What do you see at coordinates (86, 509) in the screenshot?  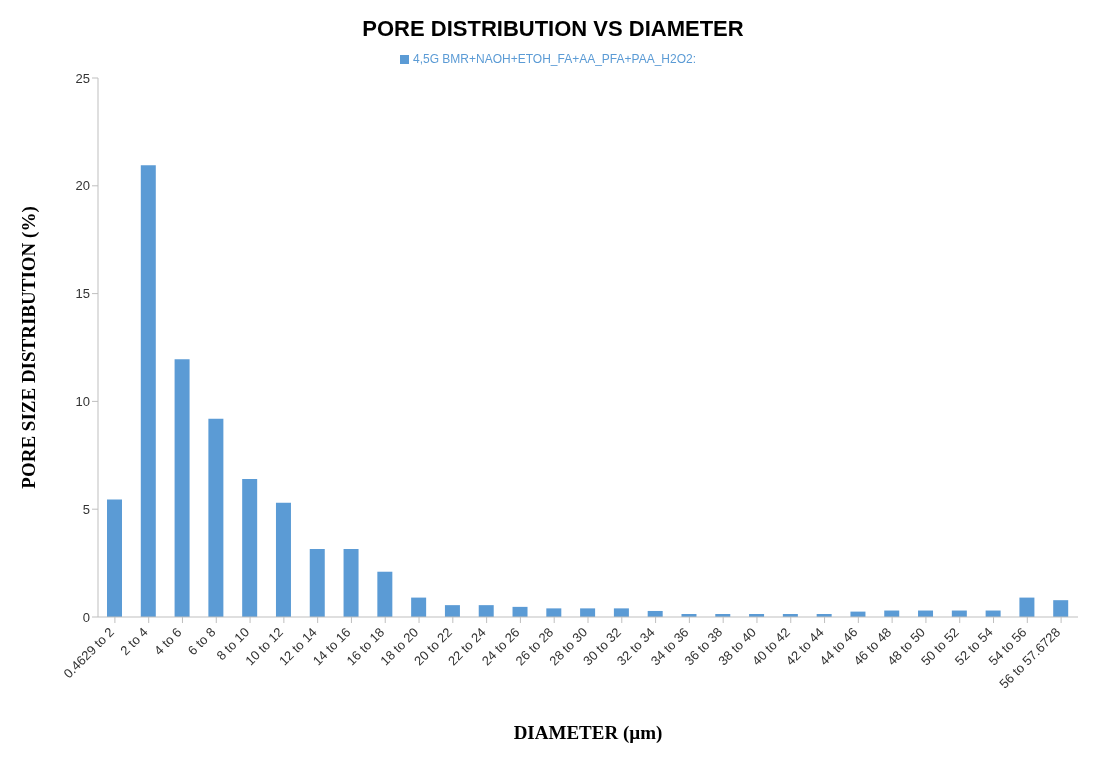 I see `y-tick-label: 5` at bounding box center [86, 509].